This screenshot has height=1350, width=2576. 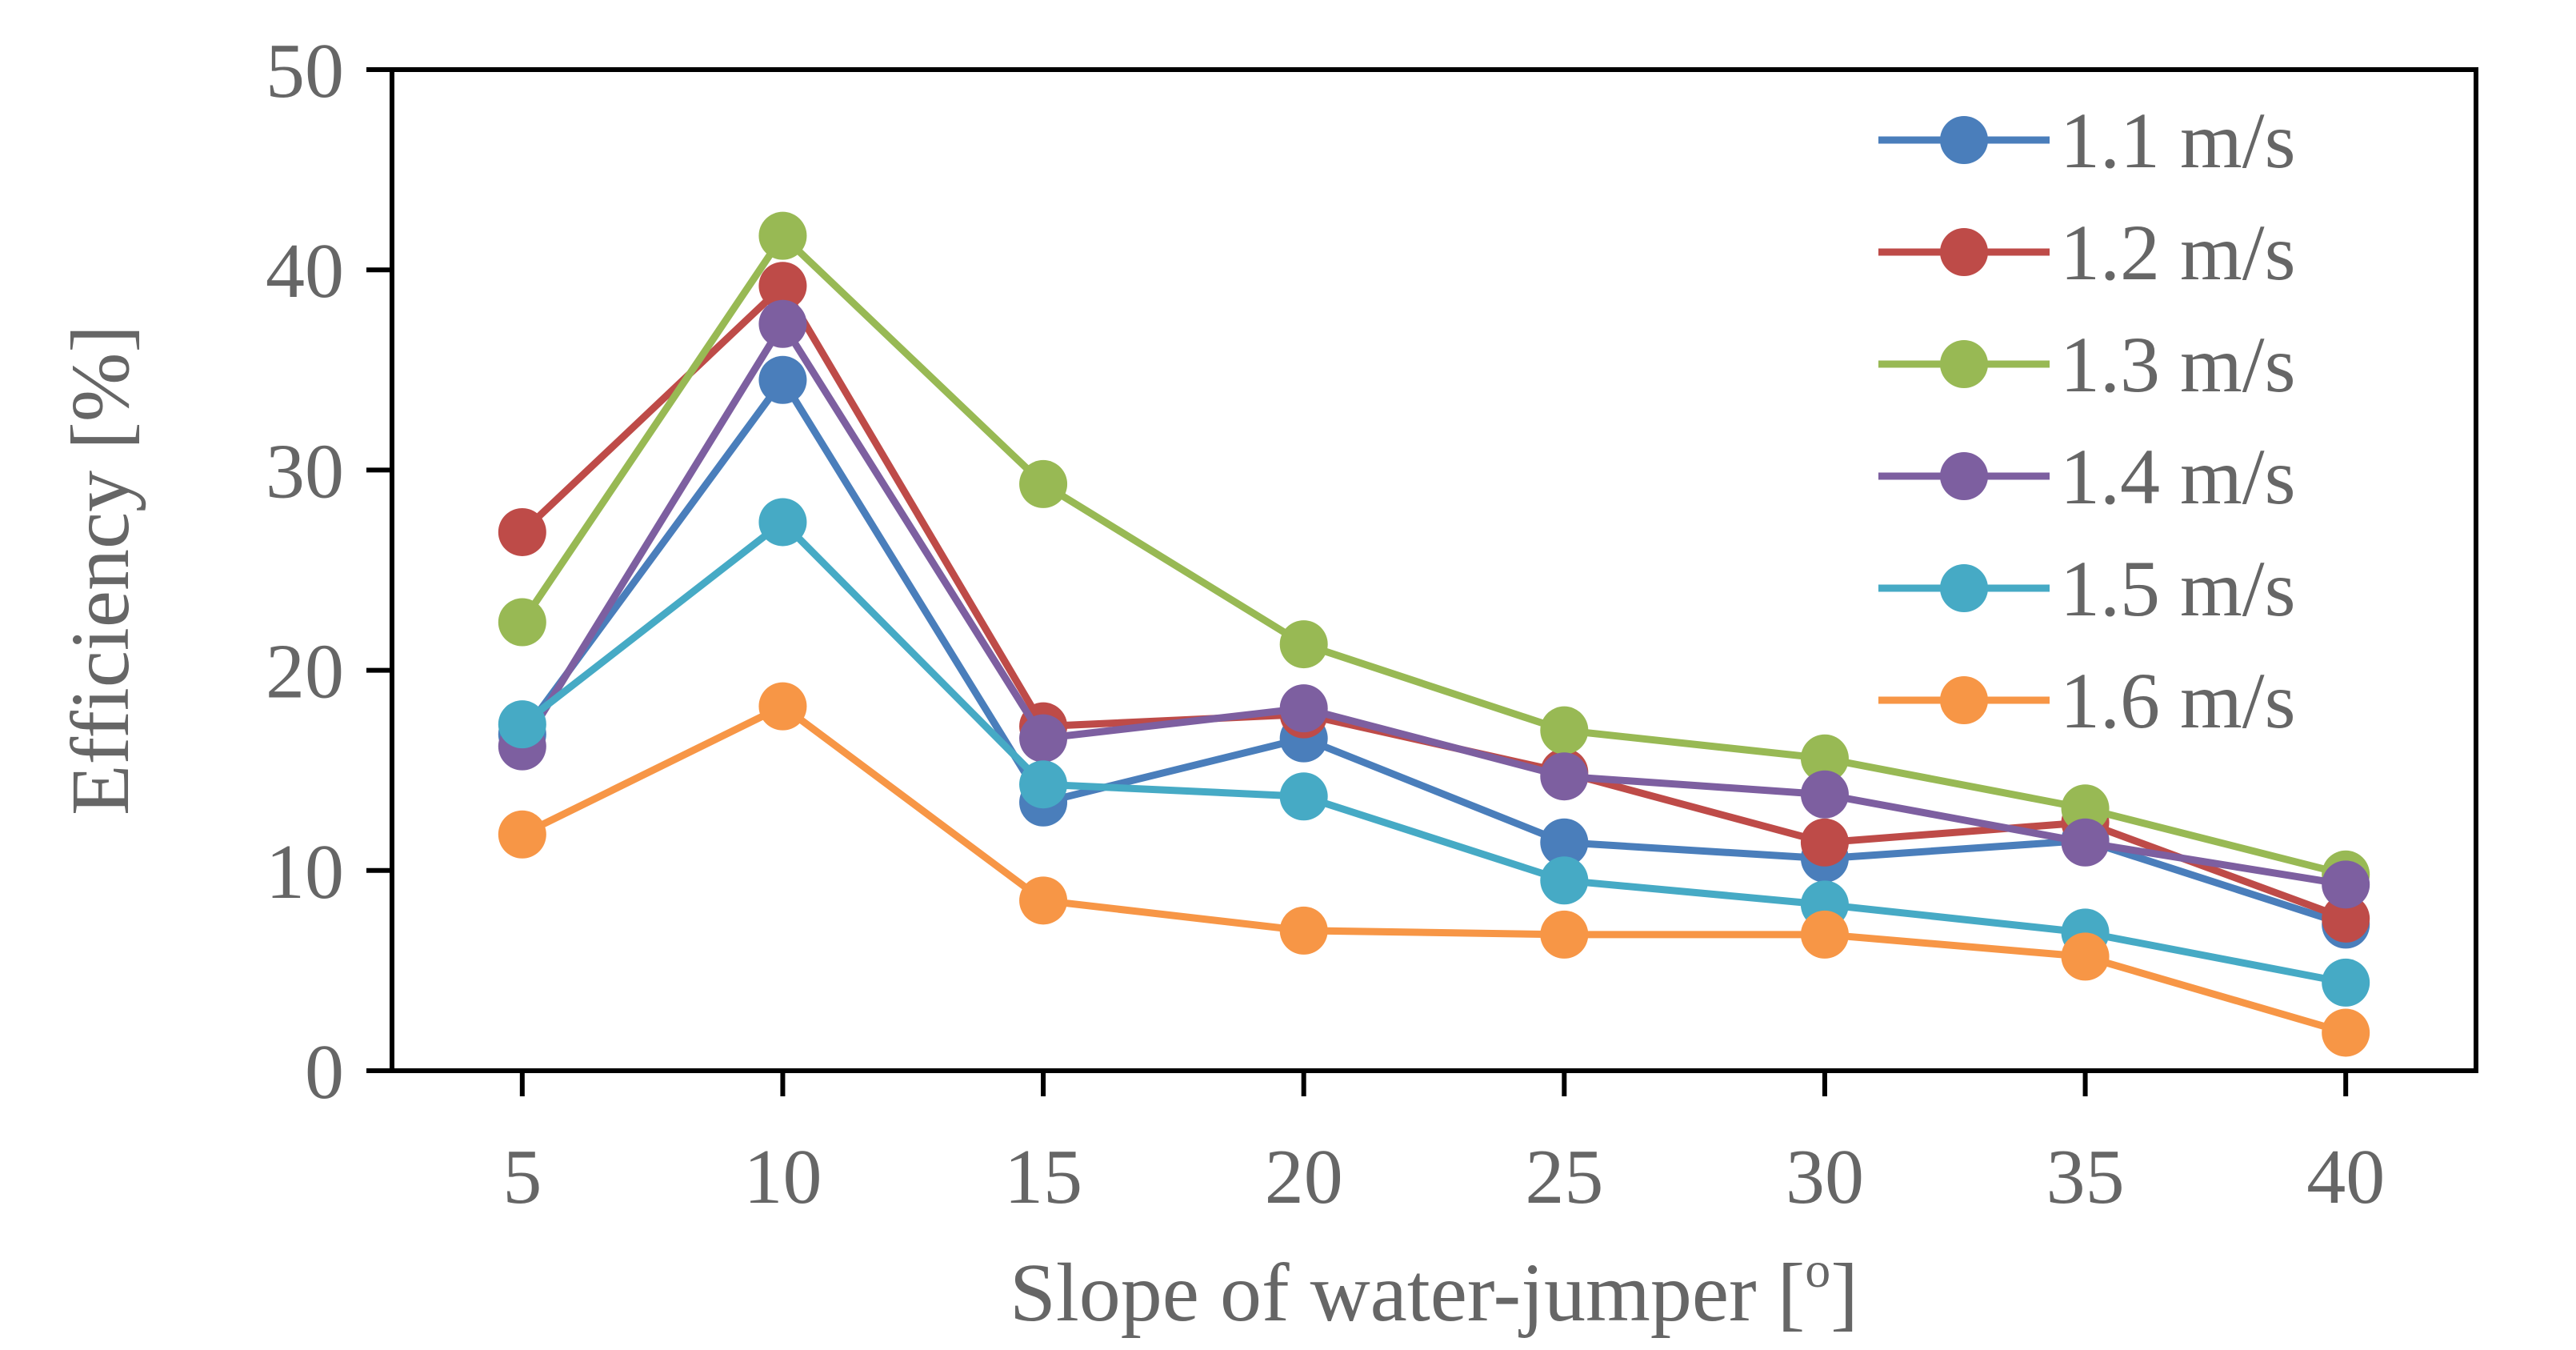 I want to click on x-tick-label: 30, so click(x=1825, y=1177).